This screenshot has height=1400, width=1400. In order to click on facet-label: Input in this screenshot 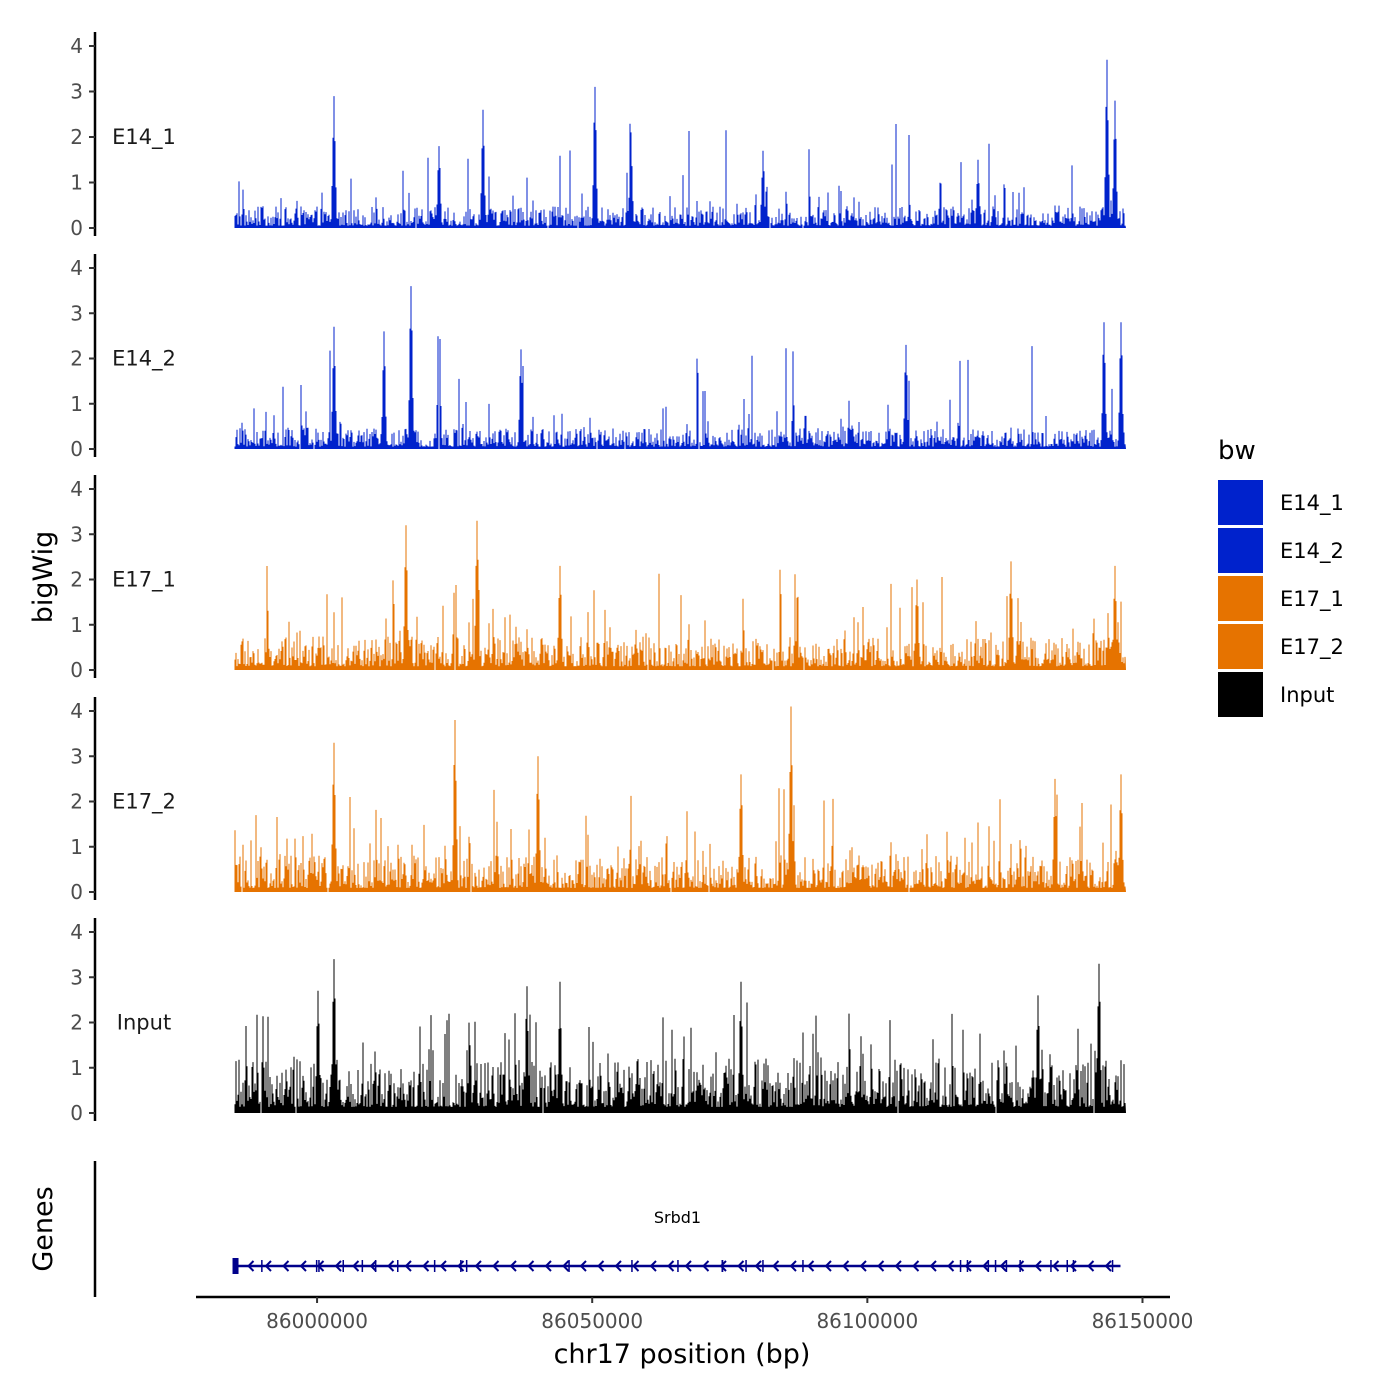, I will do `click(144, 1023)`.